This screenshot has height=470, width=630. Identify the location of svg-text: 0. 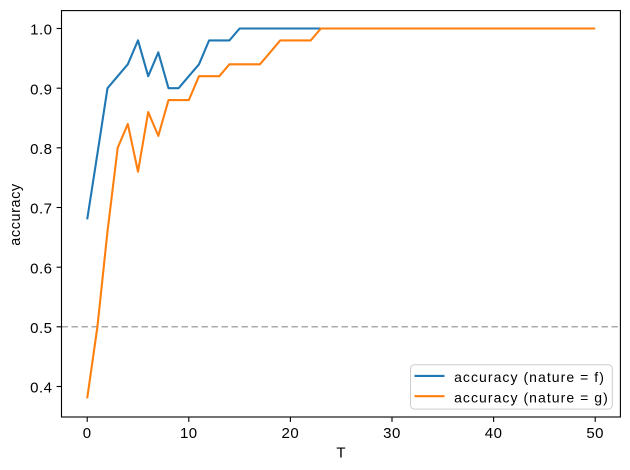
(87, 433).